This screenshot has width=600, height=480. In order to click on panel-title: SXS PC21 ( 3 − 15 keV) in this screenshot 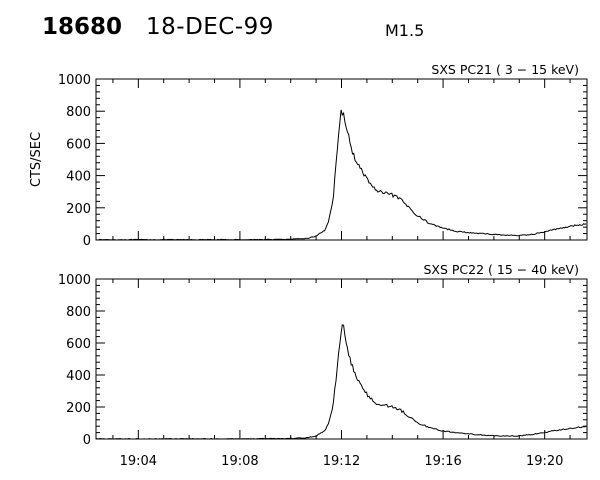, I will do `click(505, 69)`.